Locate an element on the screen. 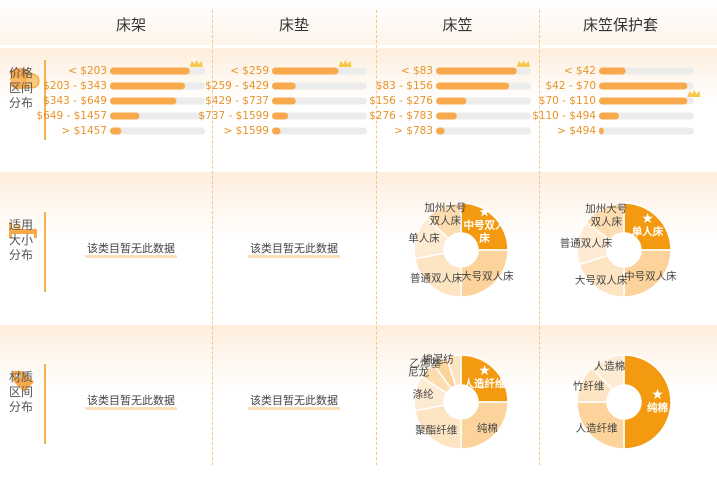 The width and height of the screenshot is (717, 486). segment-label: 大号双人床 is located at coordinates (601, 280).